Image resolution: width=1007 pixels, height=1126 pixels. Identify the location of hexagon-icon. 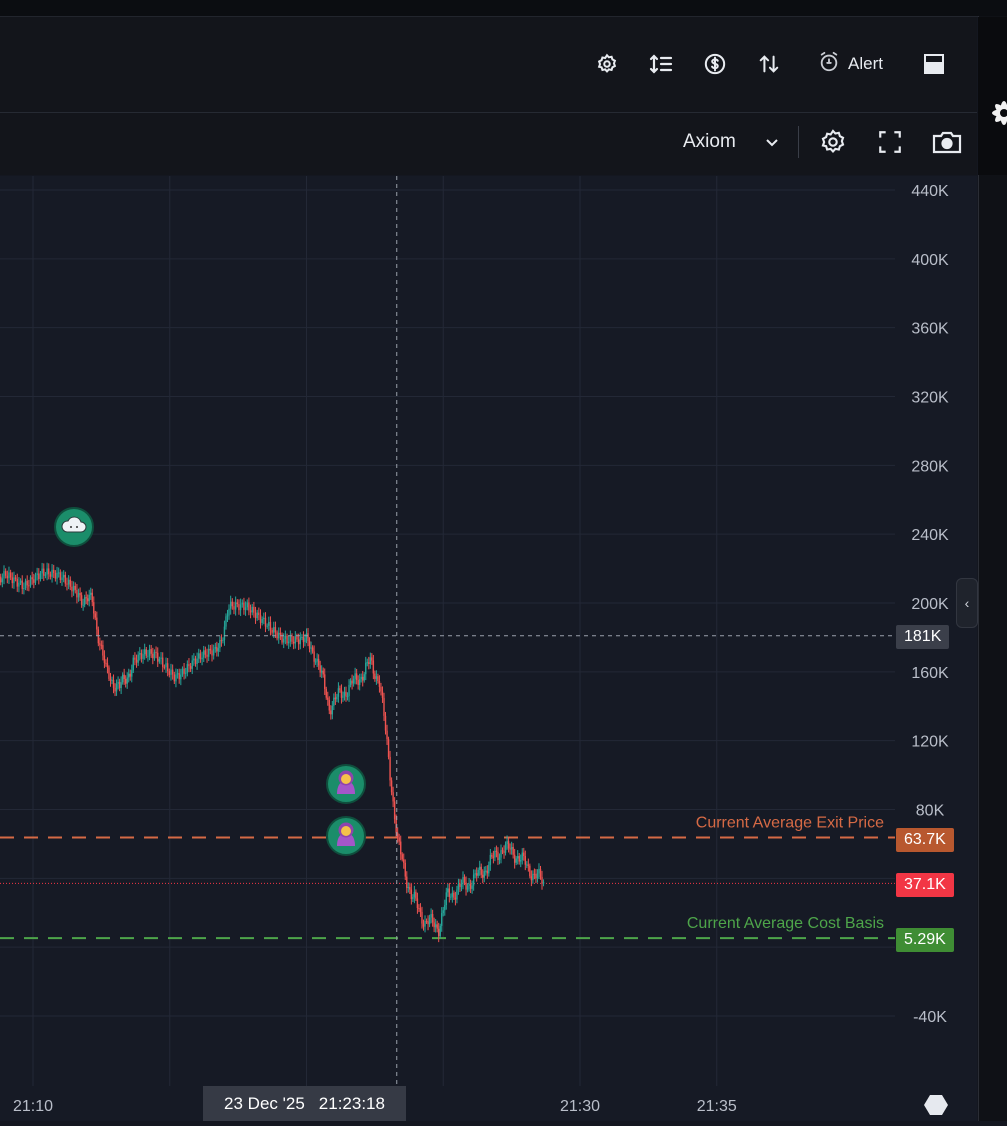
(936, 1105).